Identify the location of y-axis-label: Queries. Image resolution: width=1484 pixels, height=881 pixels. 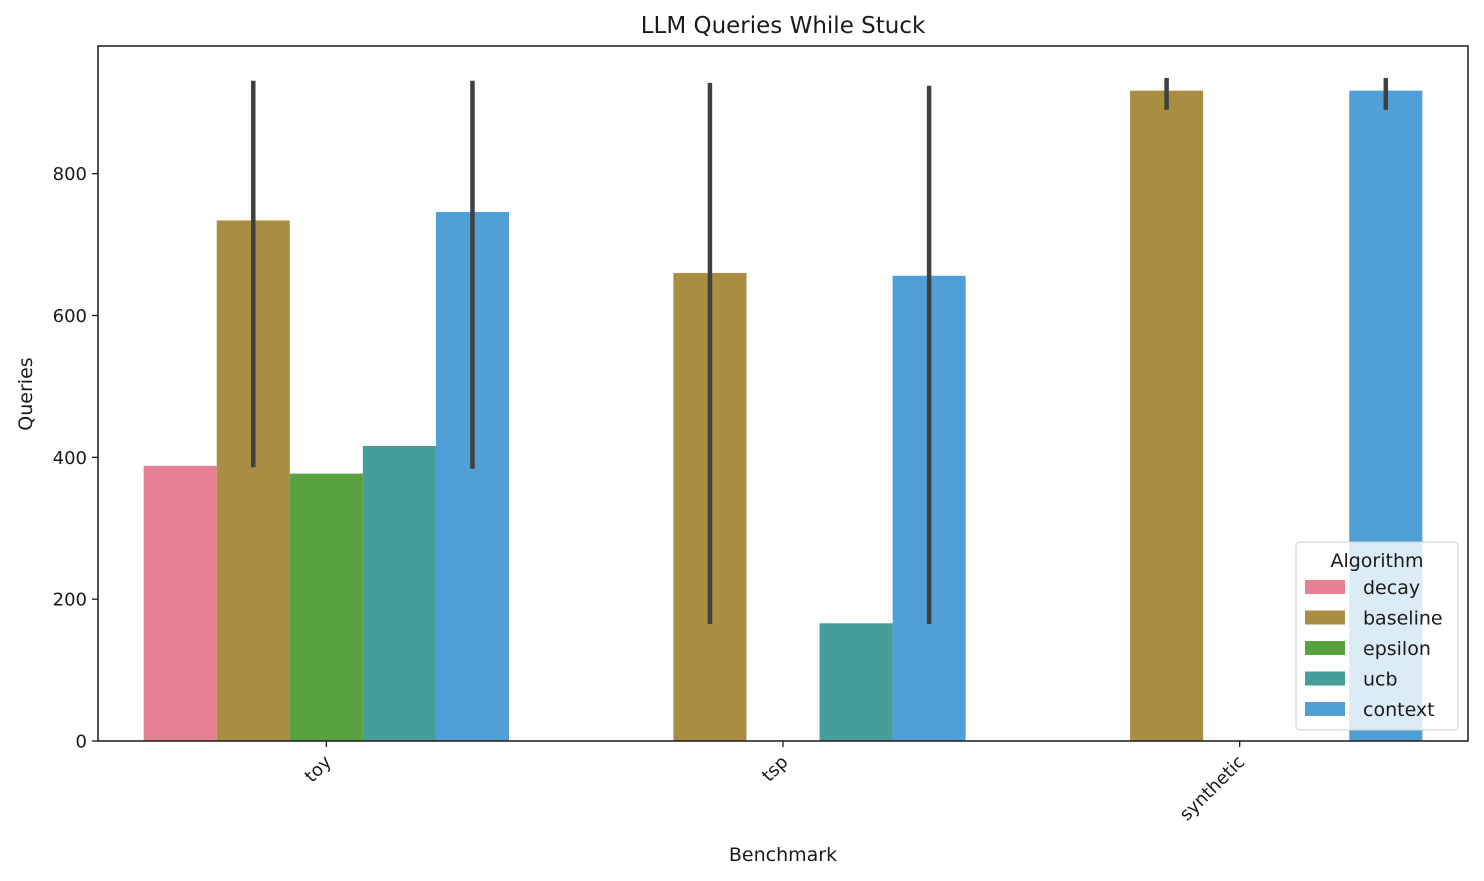
(26, 393).